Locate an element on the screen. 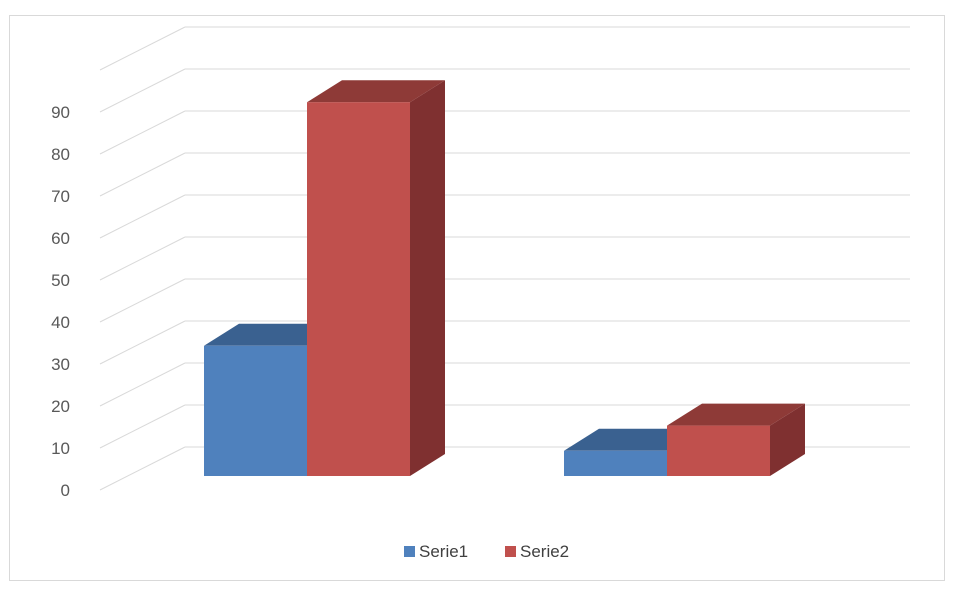 The image size is (955, 590). y-tick-label: 60 is located at coordinates (60, 238).